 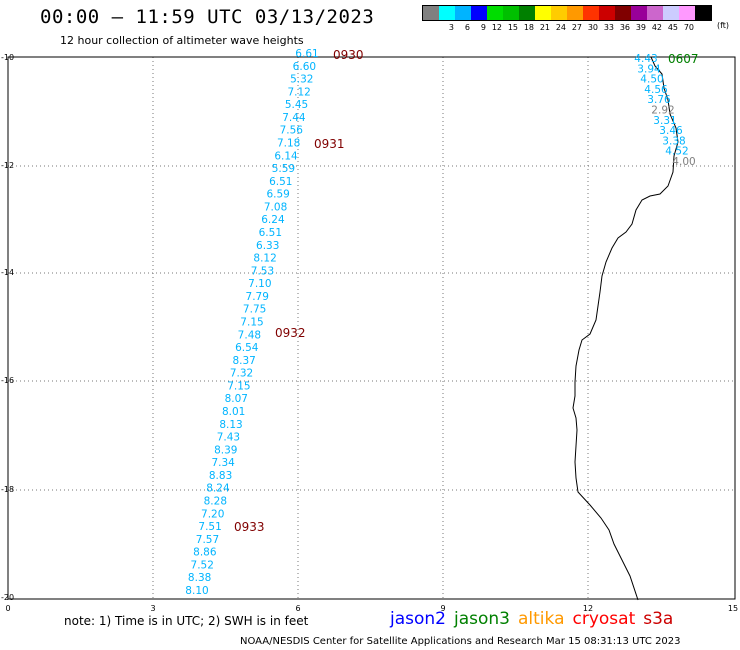 I want to click on legend-swatches, so click(x=567, y=13).